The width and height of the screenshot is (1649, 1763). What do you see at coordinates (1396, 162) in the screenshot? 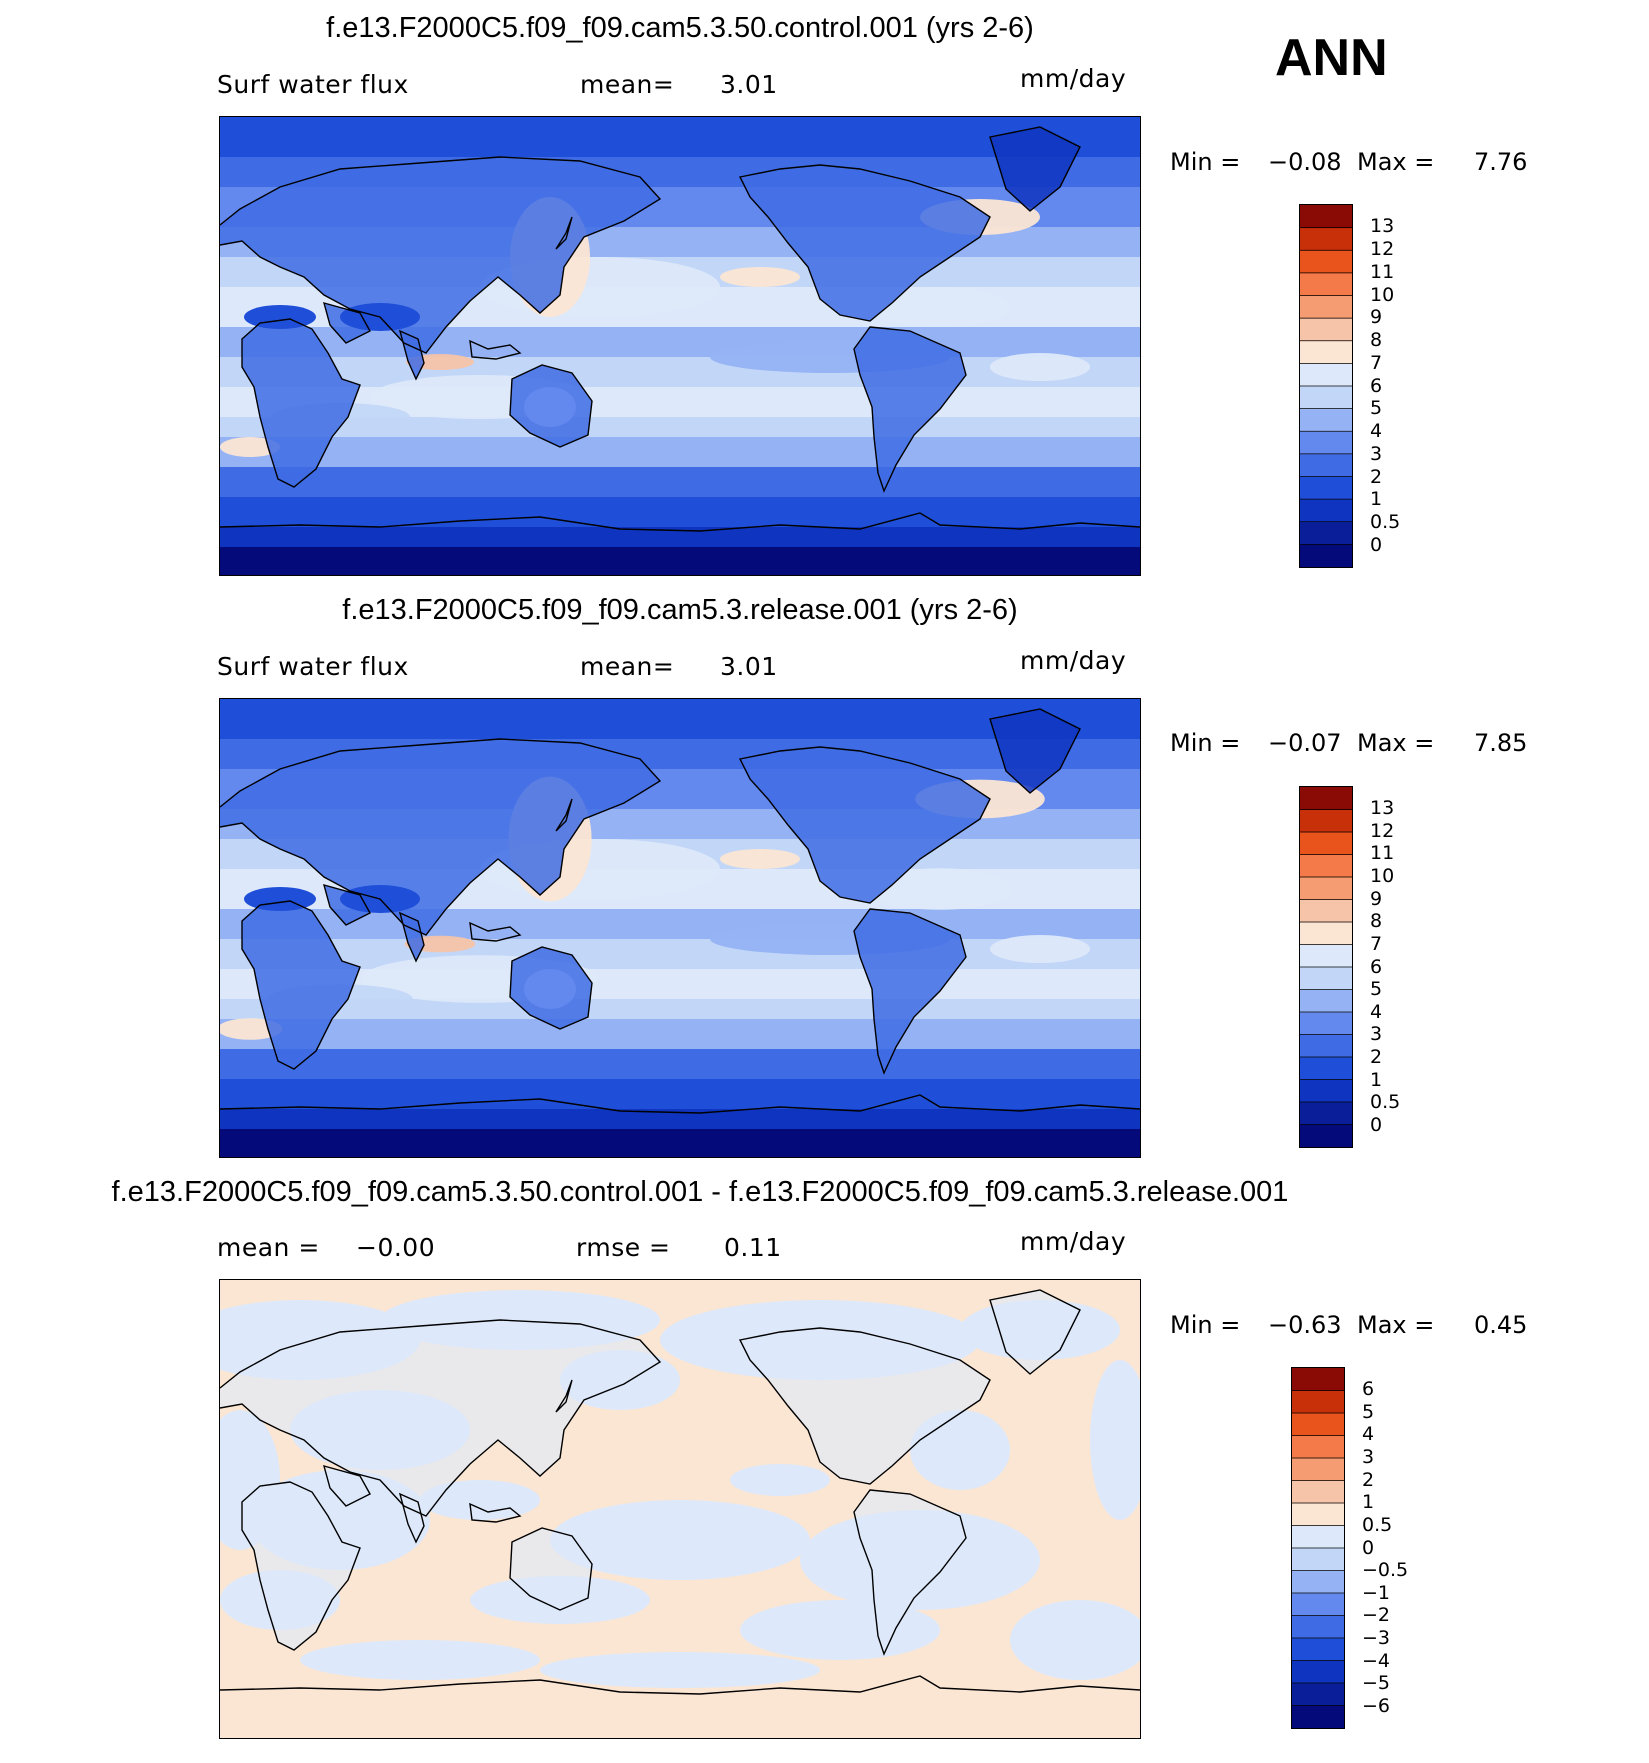
I see `panel-1-max-label: Max =` at bounding box center [1396, 162].